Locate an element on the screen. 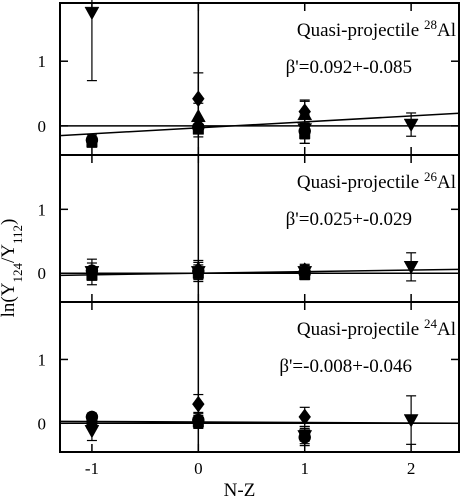 The height and width of the screenshot is (499, 461). x-tick-label: 0 is located at coordinates (198, 468).